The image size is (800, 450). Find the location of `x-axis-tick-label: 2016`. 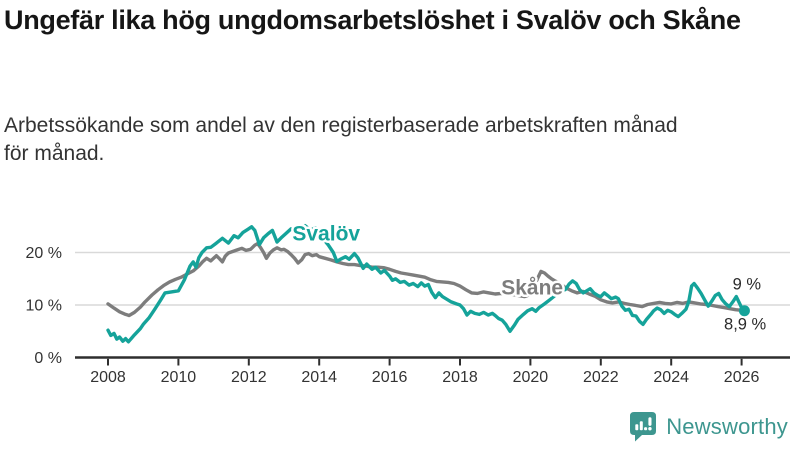

x-axis-tick-label: 2016 is located at coordinates (390, 377).